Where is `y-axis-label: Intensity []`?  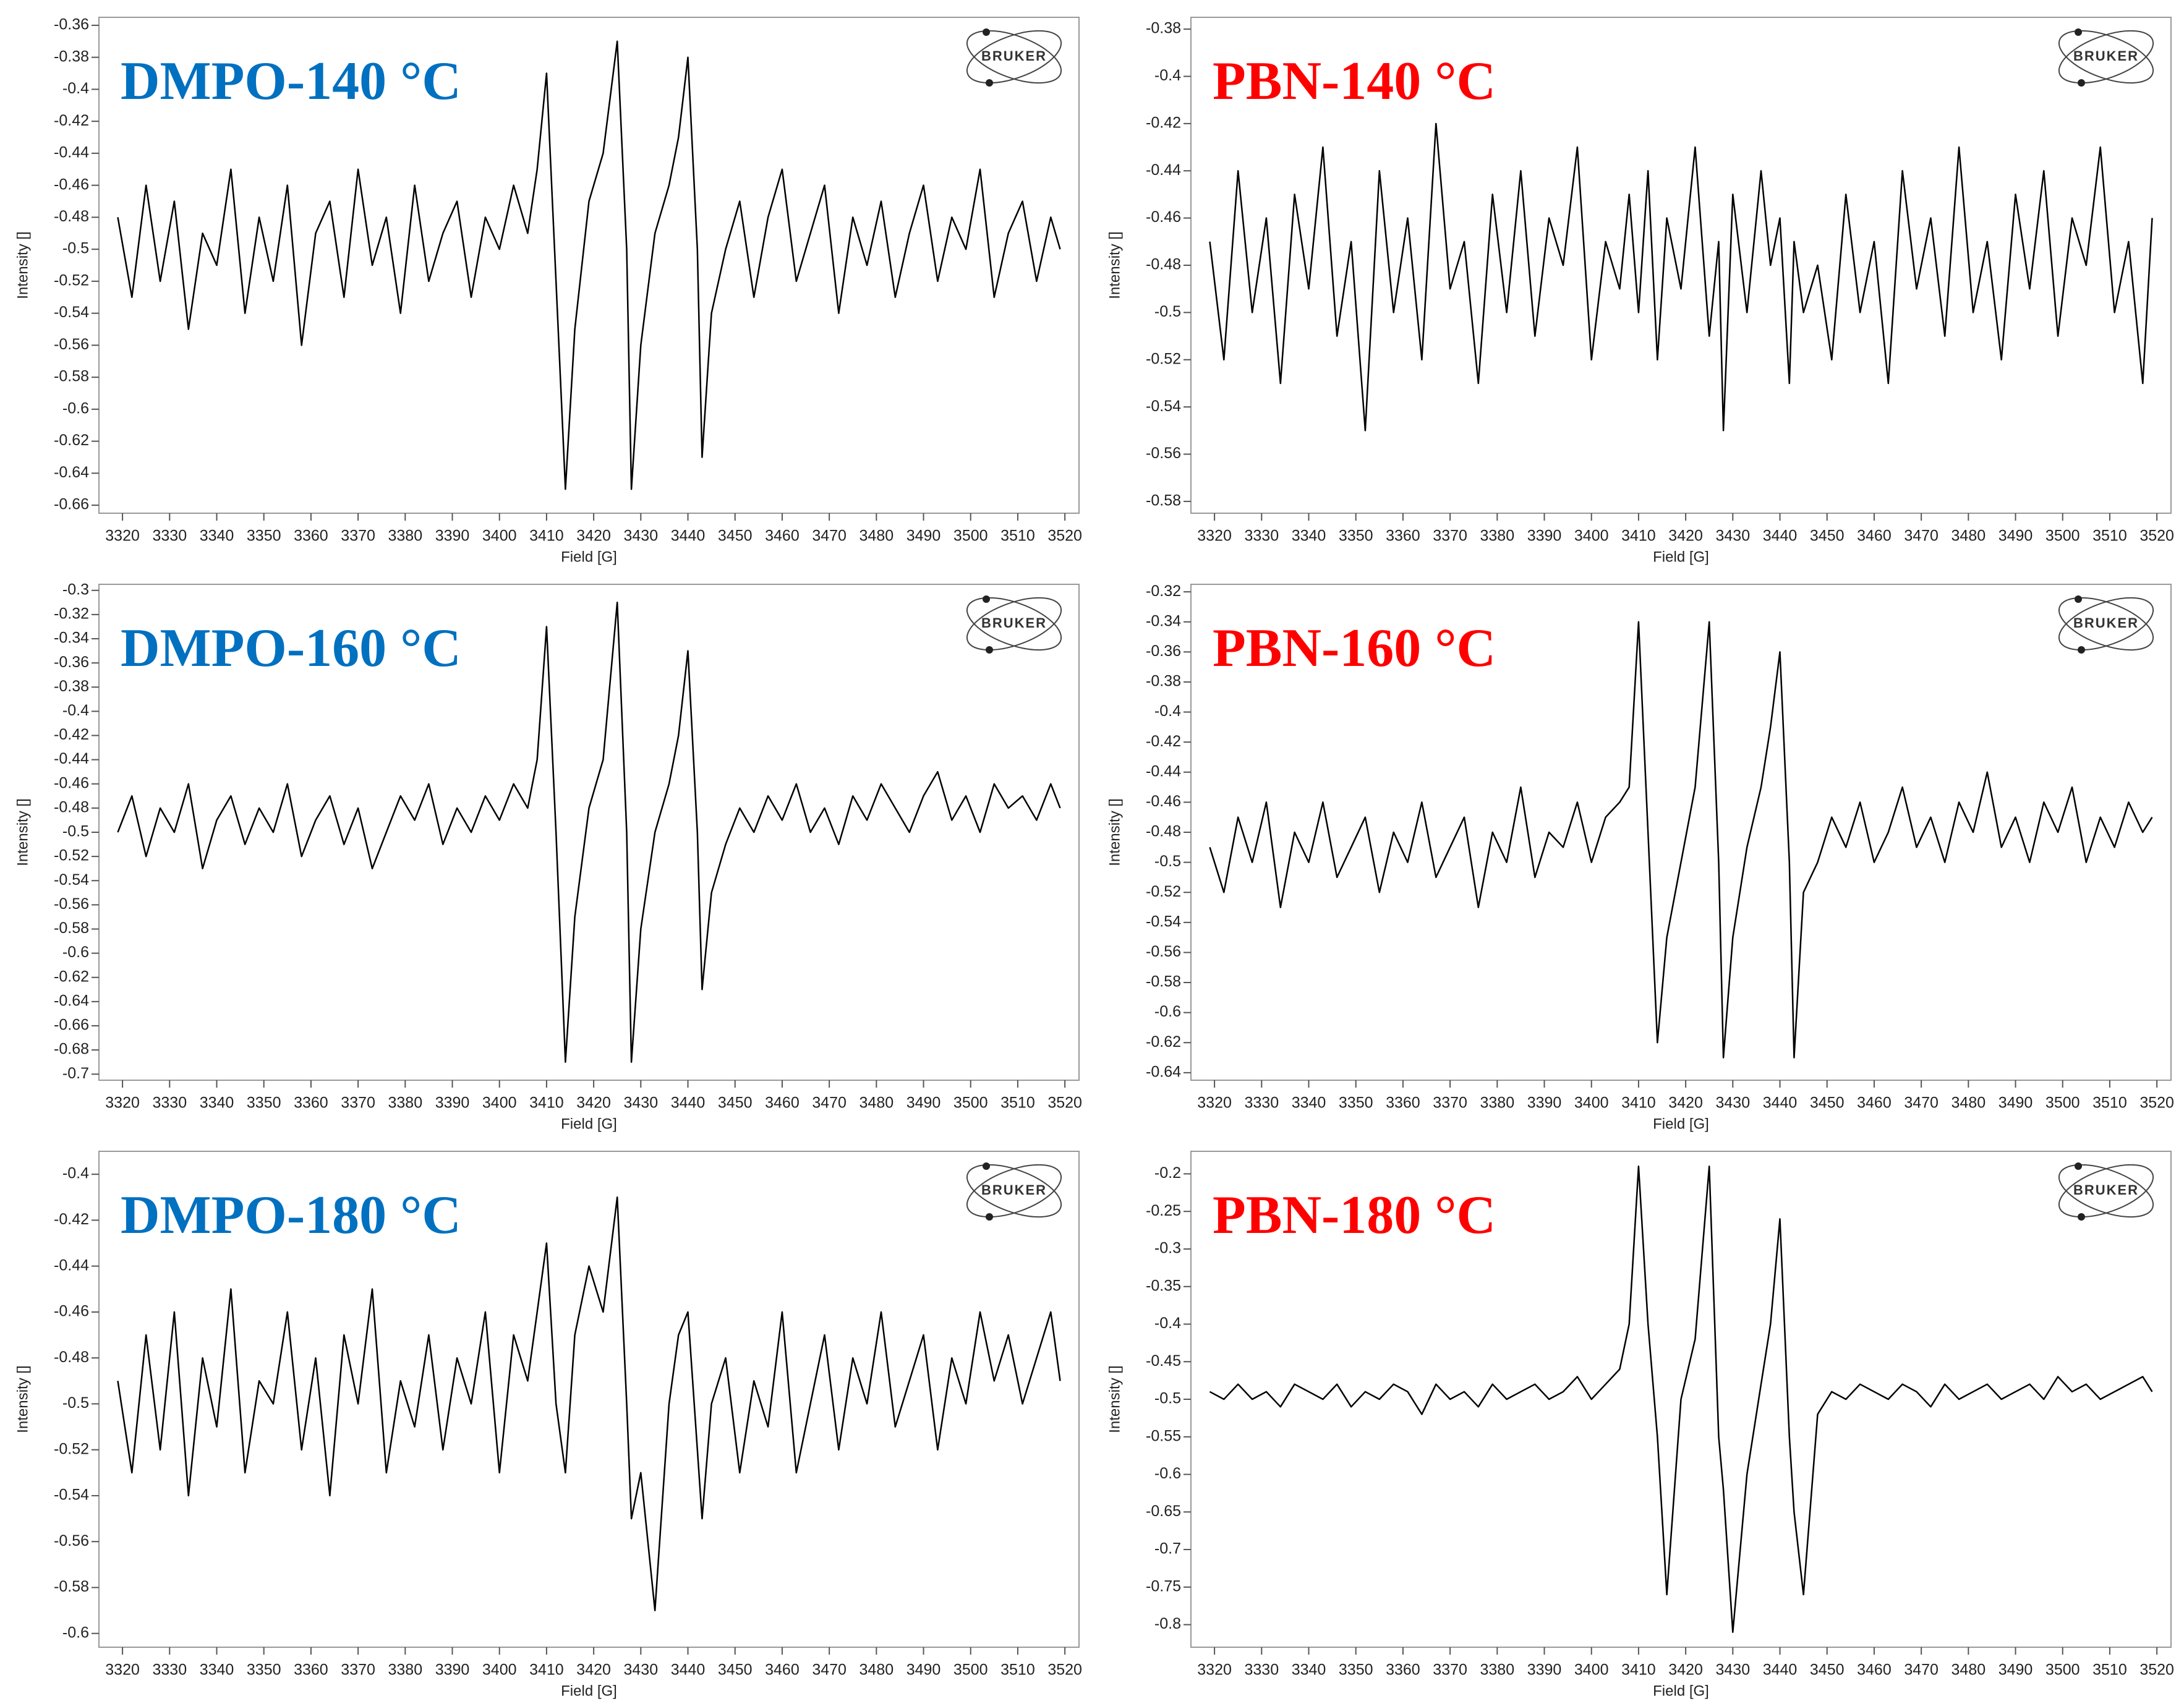 y-axis-label: Intensity [] is located at coordinates (1114, 265).